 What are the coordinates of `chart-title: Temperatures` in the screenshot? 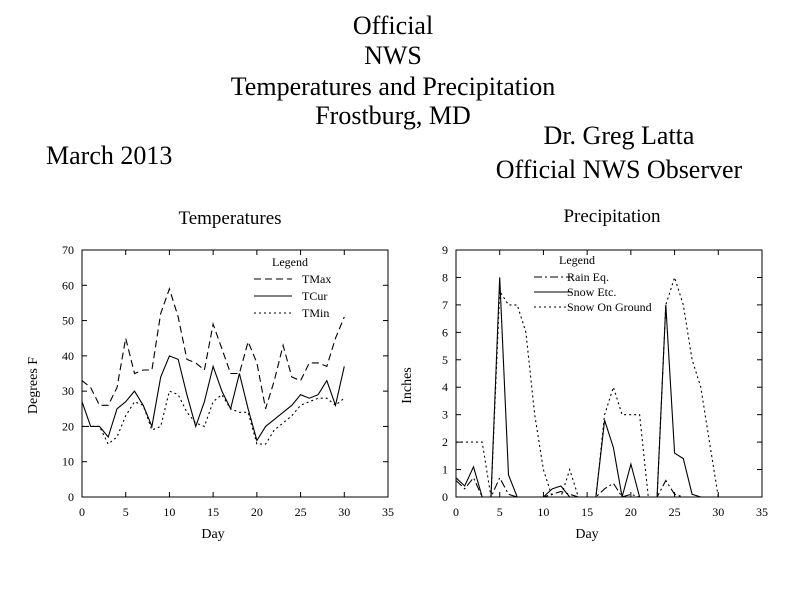 It's located at (229, 218).